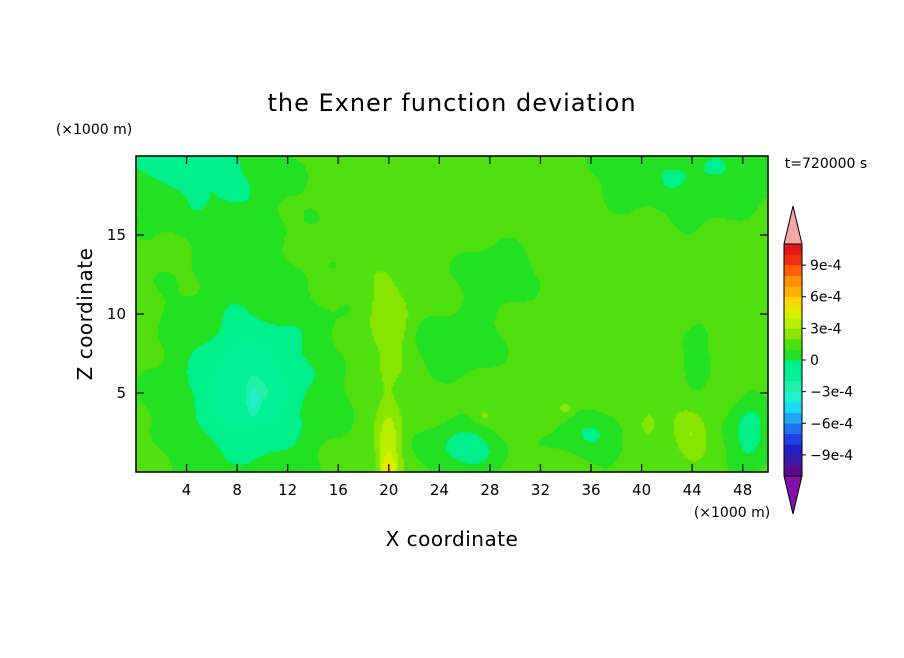 This screenshot has width=904, height=658. What do you see at coordinates (742, 490) in the screenshot?
I see `x-tick-label: 48` at bounding box center [742, 490].